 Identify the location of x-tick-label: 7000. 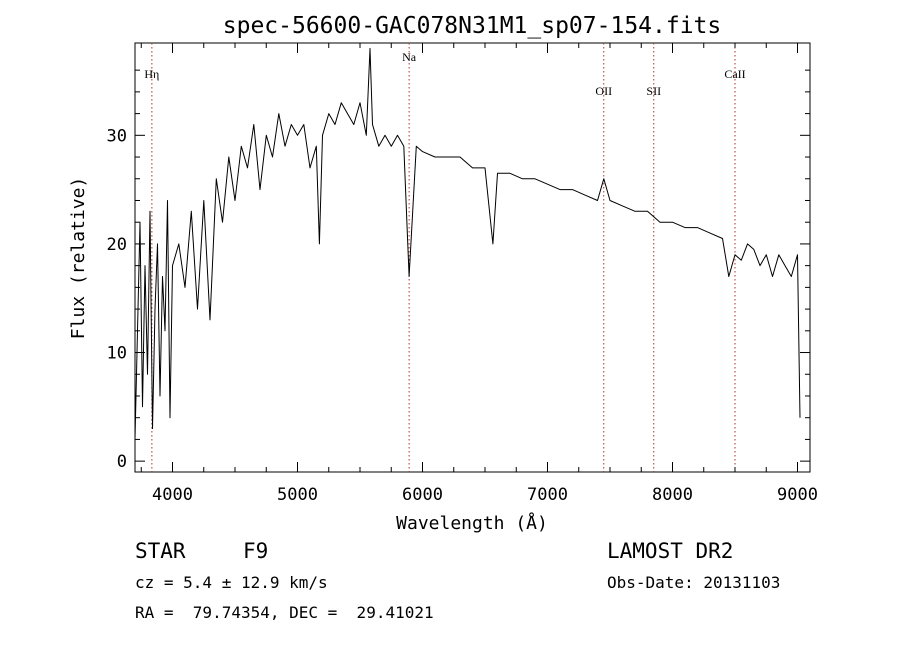
(547, 495).